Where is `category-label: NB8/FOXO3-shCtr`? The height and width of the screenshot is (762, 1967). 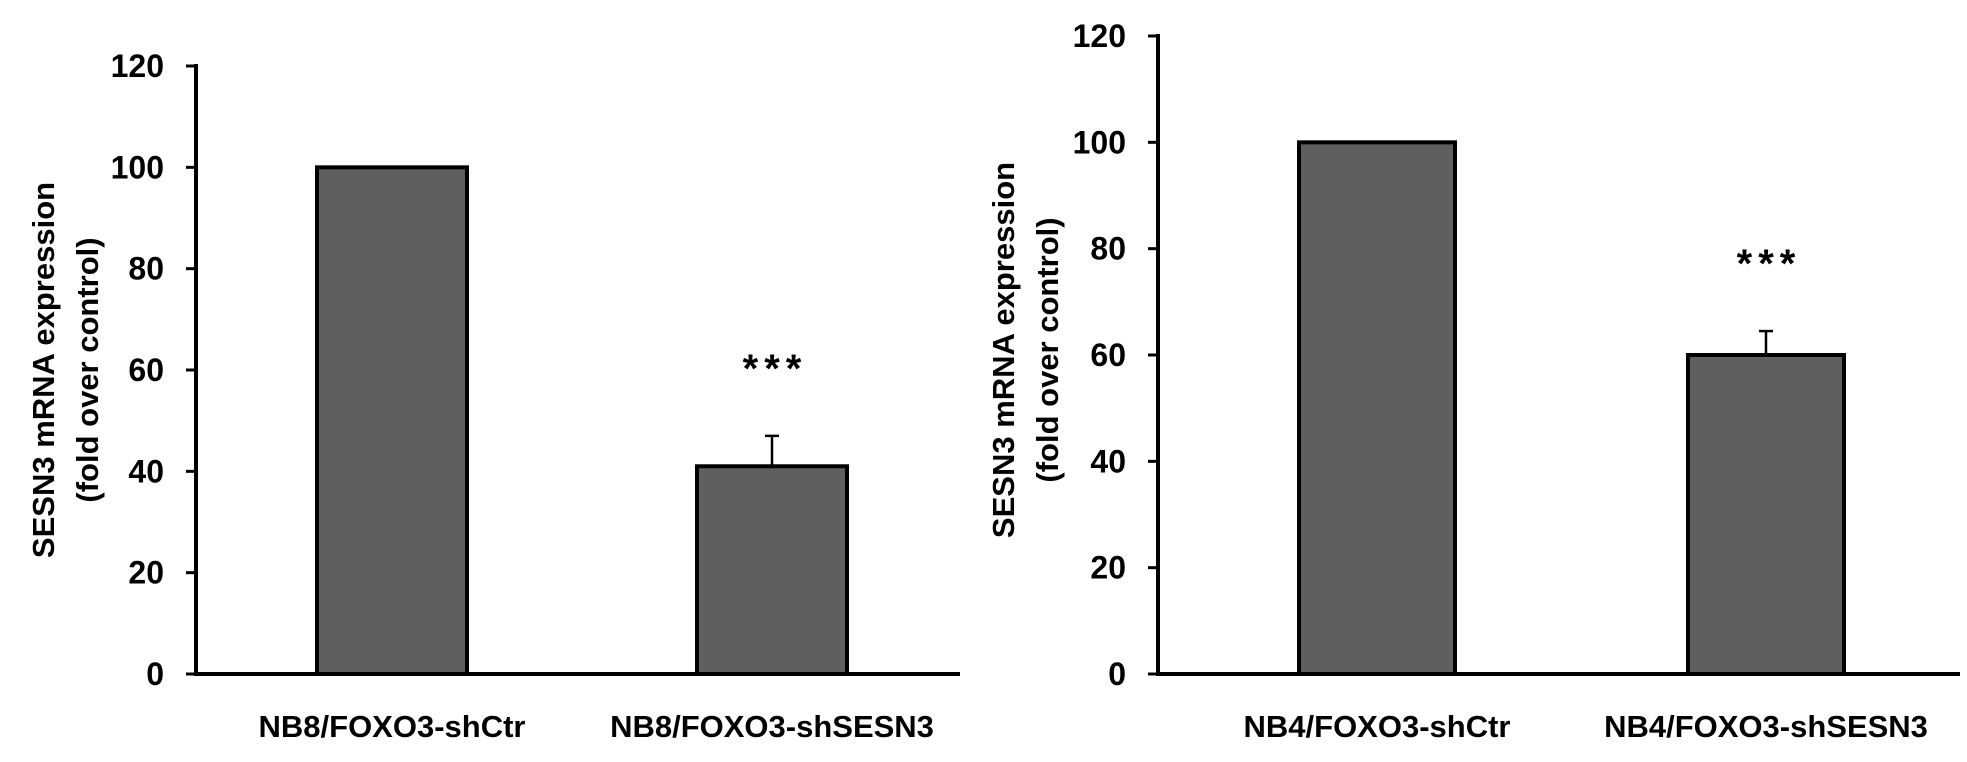 category-label: NB8/FOXO3-shCtr is located at coordinates (392, 726).